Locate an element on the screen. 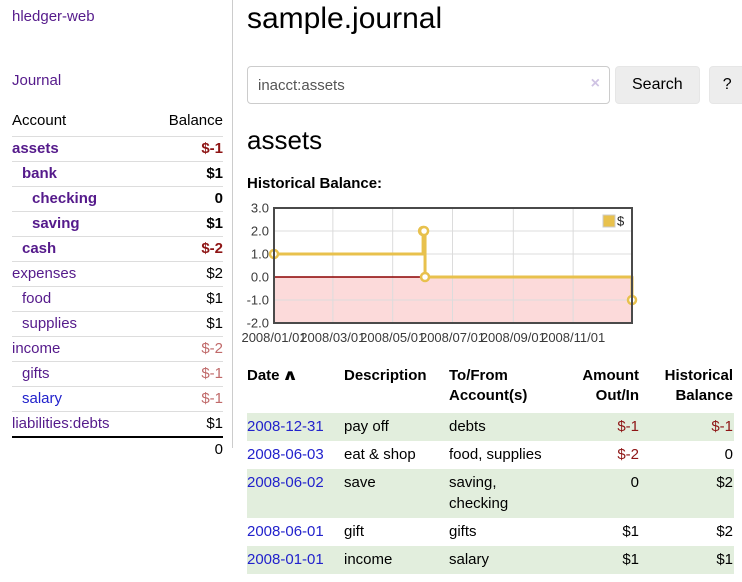  account-link: salary is located at coordinates (42, 398).